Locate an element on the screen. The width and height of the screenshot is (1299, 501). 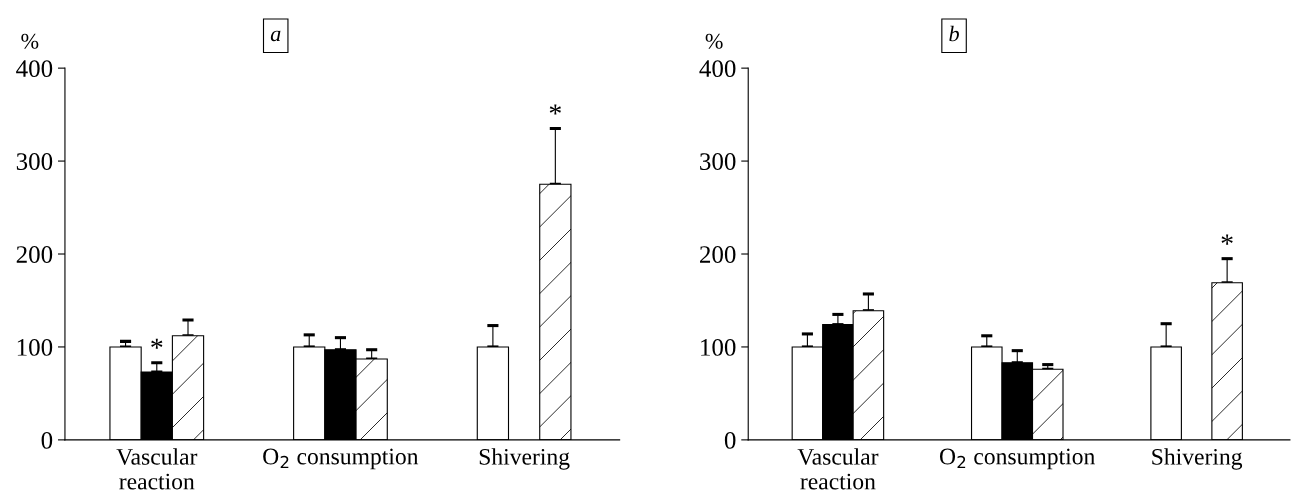
chart-title: b is located at coordinates (954, 33).